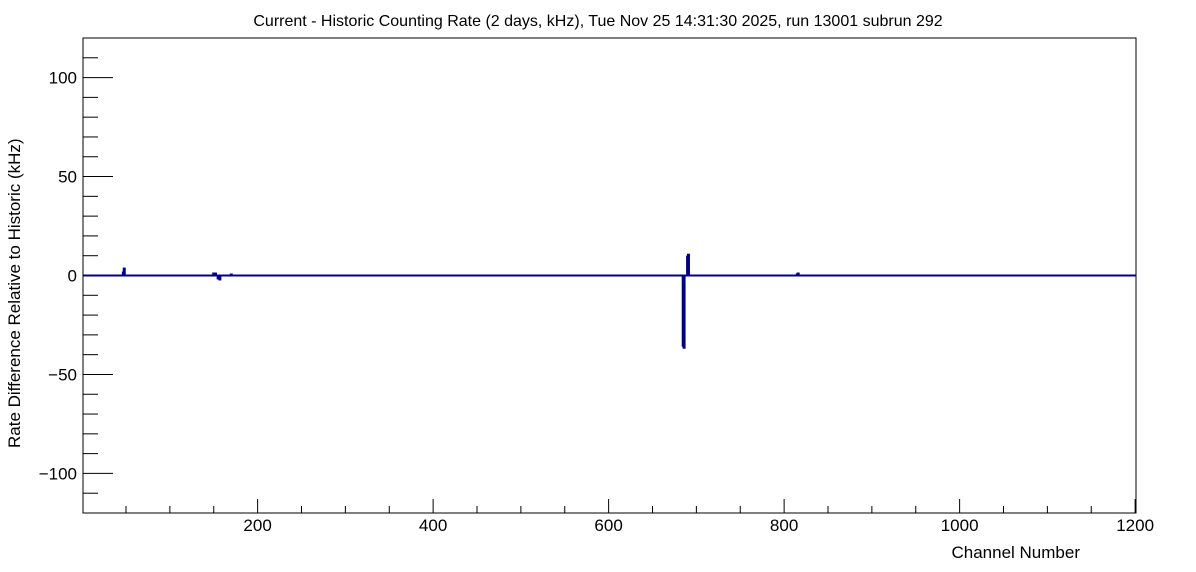 This screenshot has width=1196, height=572. Describe the element at coordinates (58, 276) in the screenshot. I see `y-axis-tick-labels: −100 −50 0 50 100` at that location.